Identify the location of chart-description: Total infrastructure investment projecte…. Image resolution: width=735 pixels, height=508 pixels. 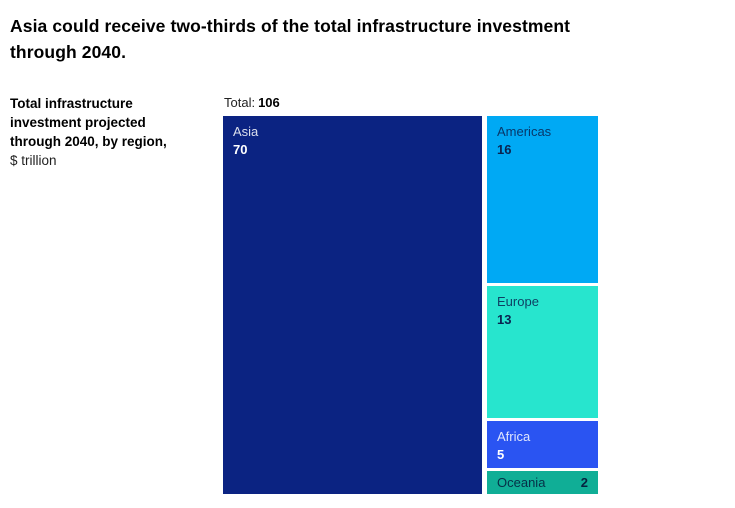
(88, 132).